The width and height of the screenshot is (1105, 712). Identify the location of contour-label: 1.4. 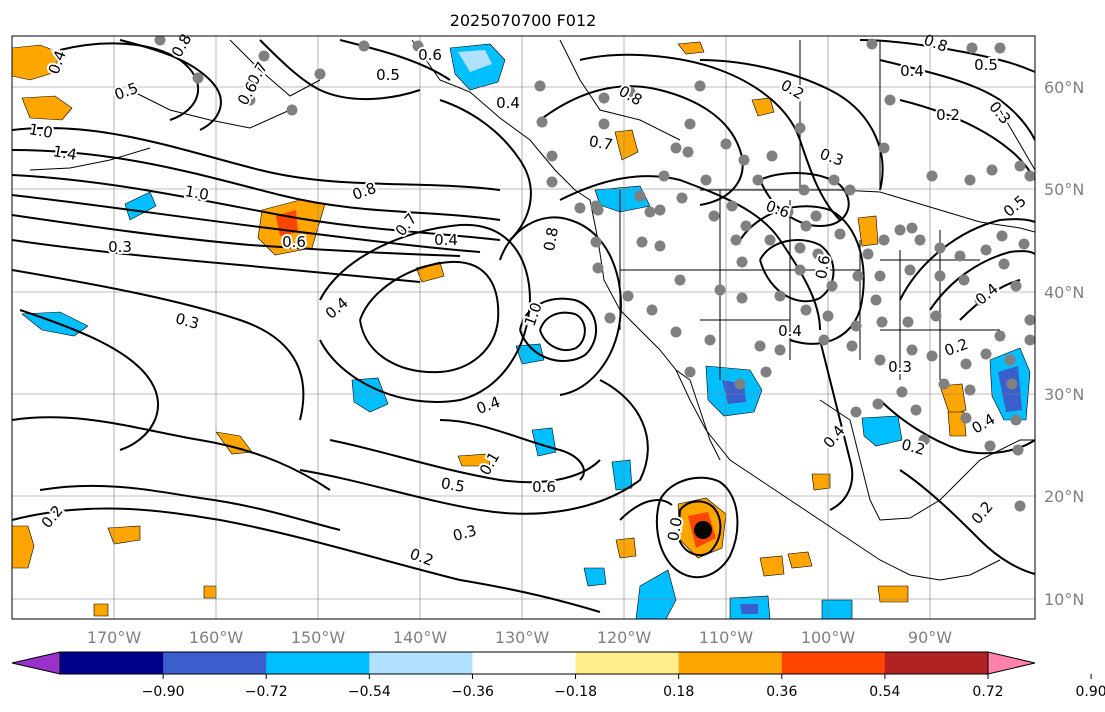
(65, 153).